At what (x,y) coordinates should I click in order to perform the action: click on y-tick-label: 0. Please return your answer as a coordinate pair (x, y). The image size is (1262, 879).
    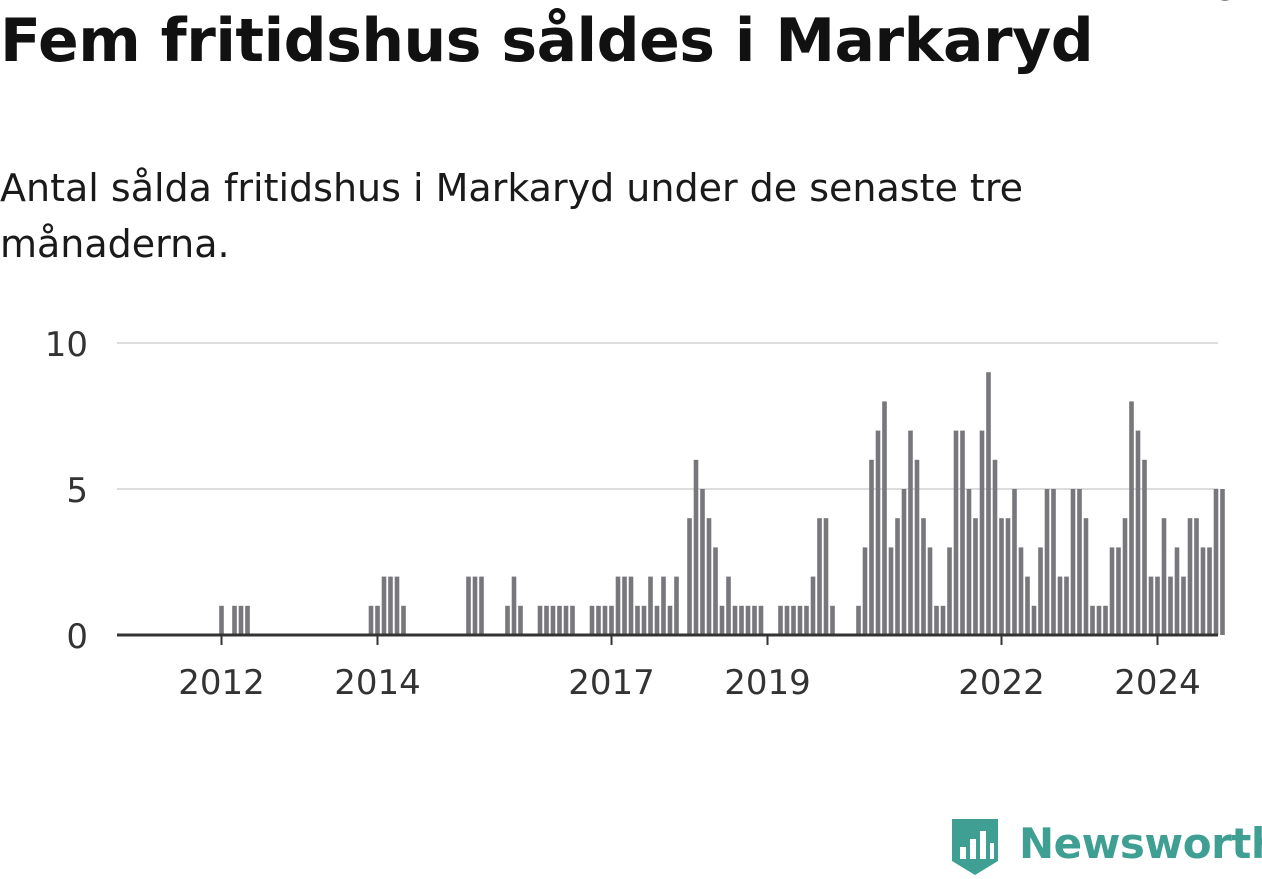
    Looking at the image, I should click on (77, 637).